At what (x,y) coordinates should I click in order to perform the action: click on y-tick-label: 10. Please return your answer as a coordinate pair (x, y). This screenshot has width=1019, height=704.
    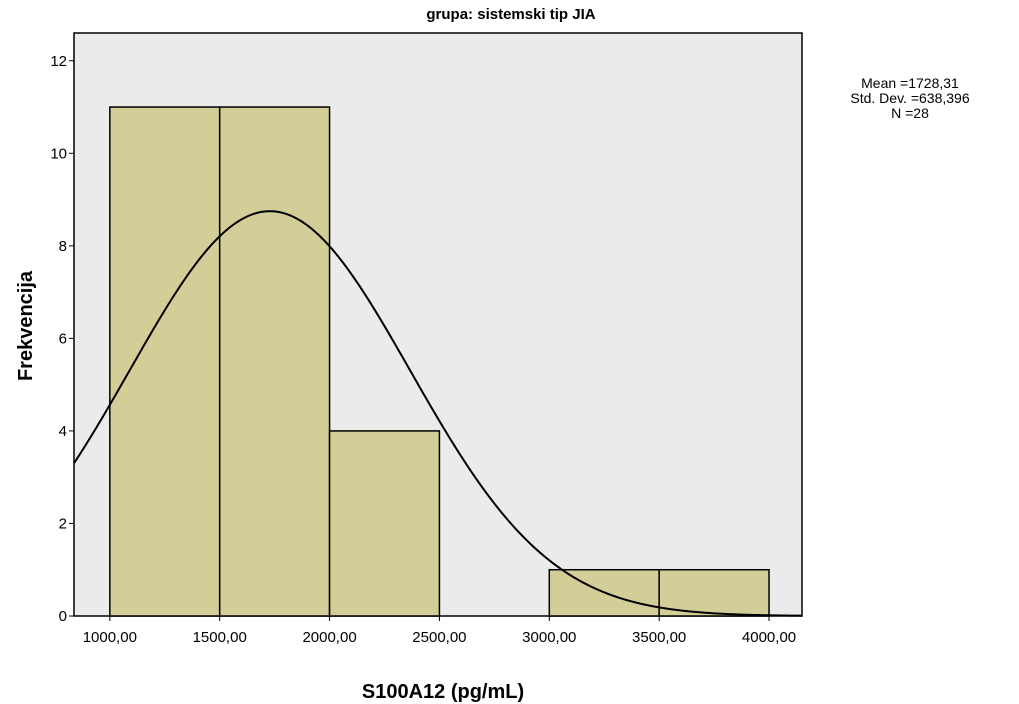
    Looking at the image, I should click on (58, 153).